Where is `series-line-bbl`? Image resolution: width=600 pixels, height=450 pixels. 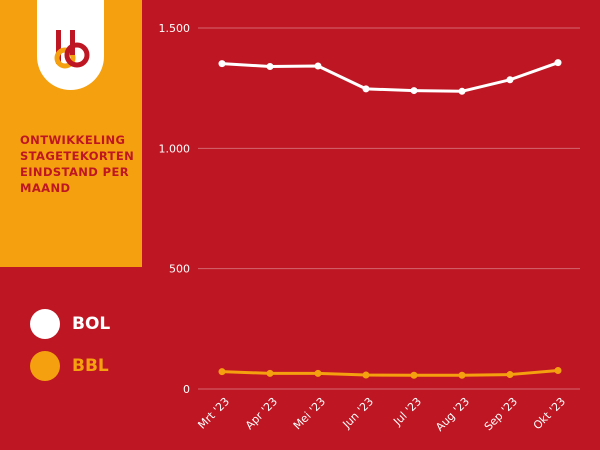 series-line-bbl is located at coordinates (390, 372).